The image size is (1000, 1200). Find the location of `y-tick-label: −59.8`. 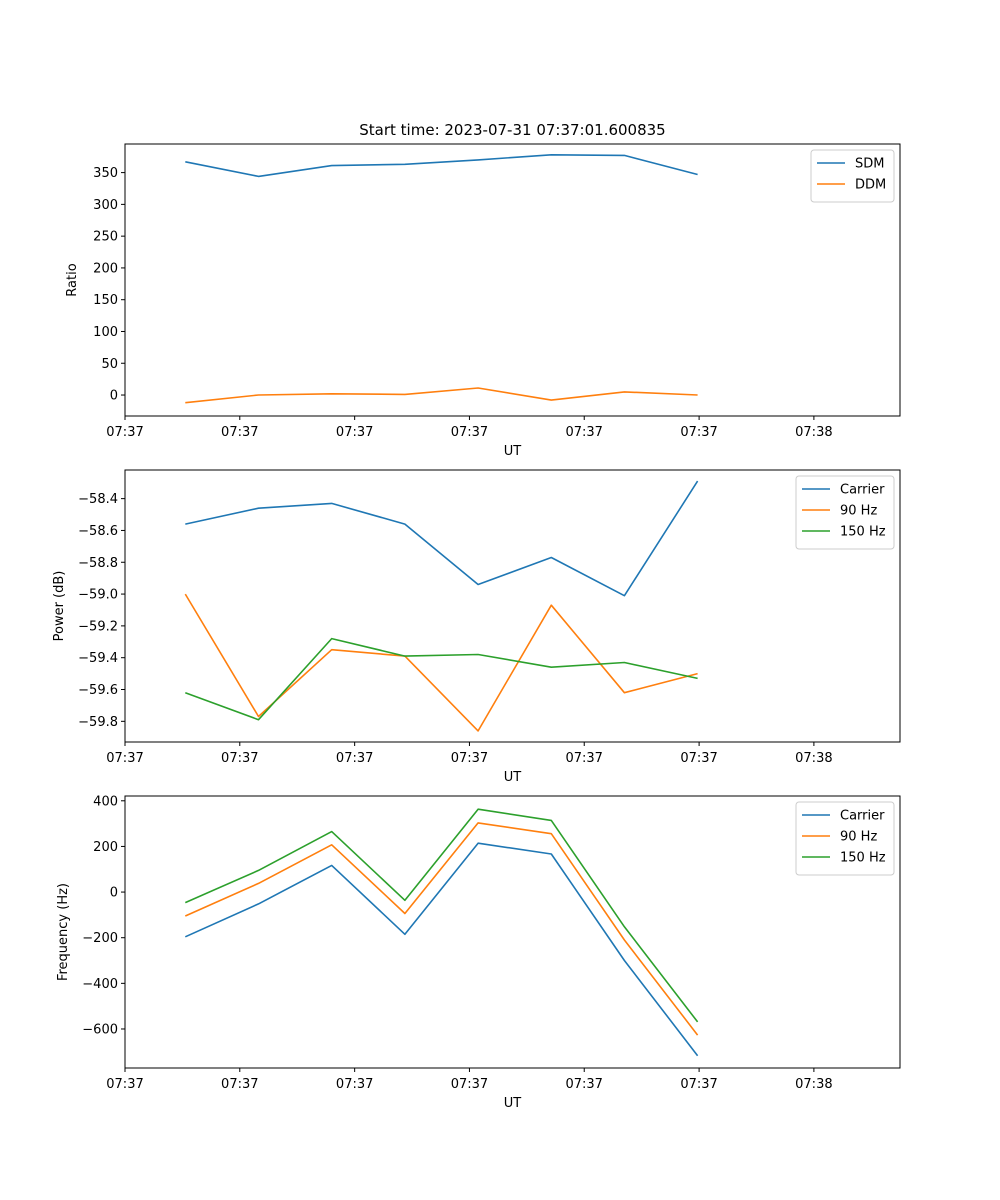

y-tick-label: −59.8 is located at coordinates (98, 722).